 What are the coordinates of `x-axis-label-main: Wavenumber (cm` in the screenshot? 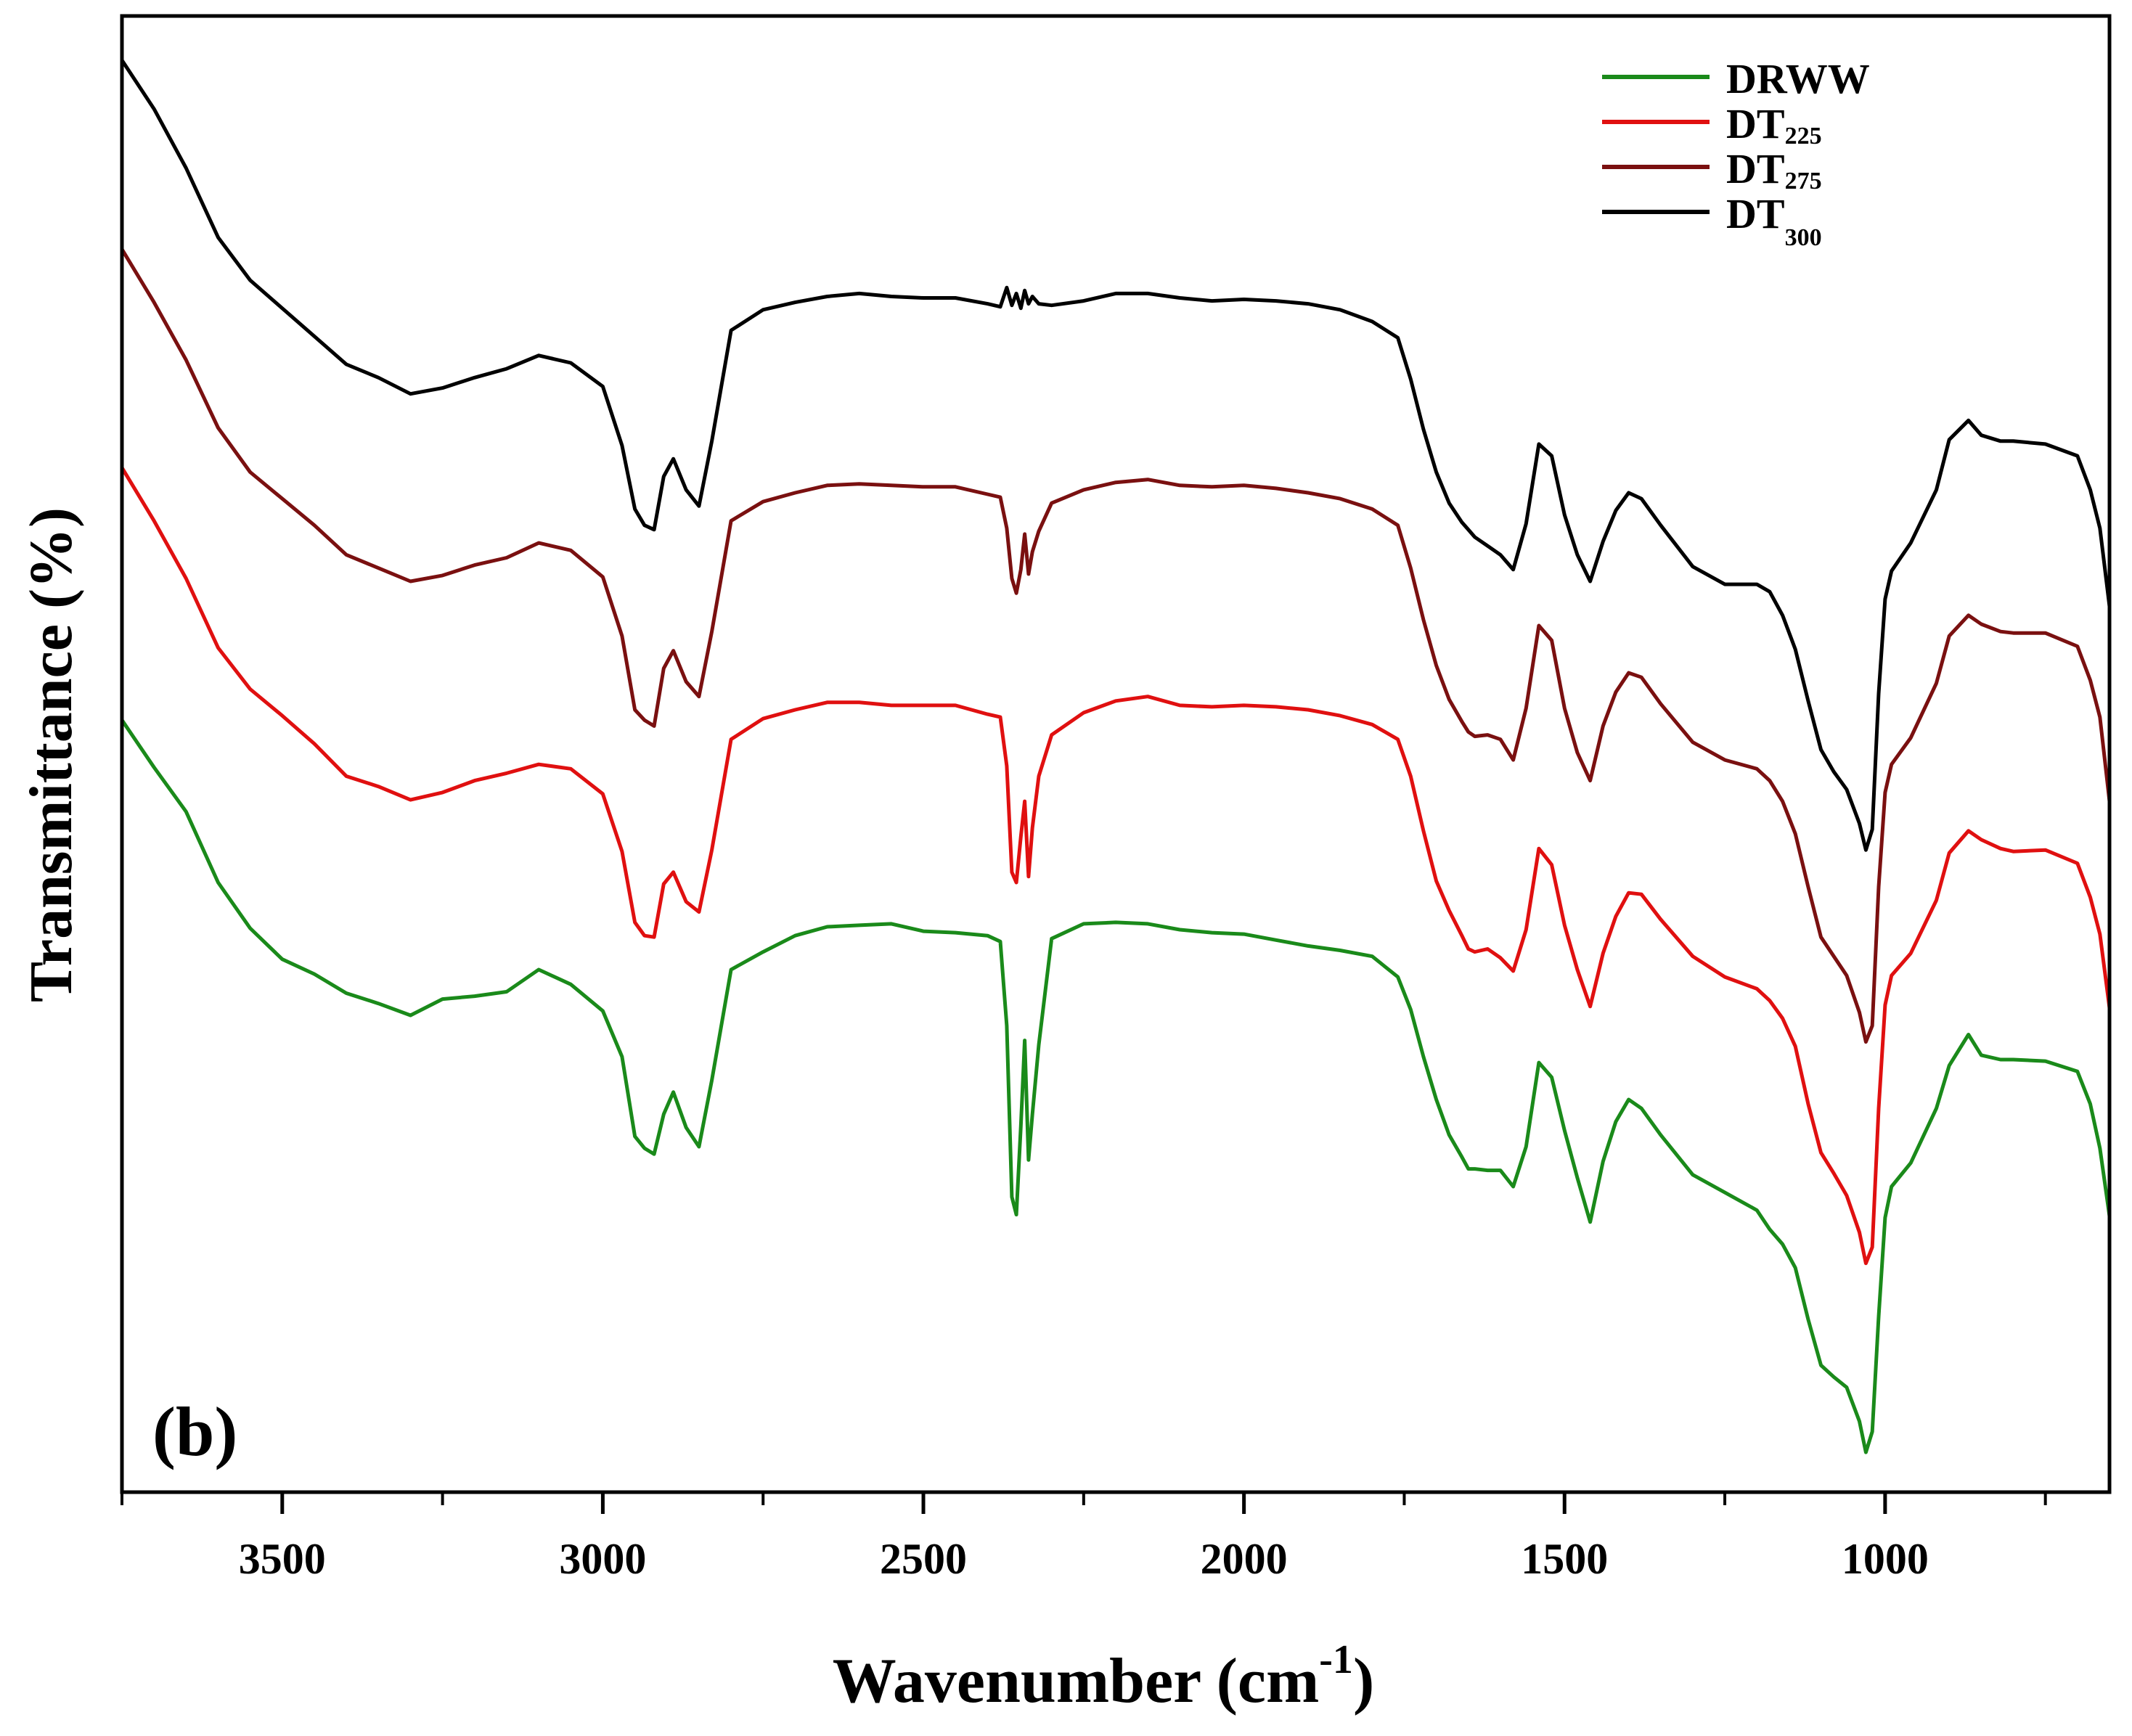 It's located at (1076, 1681).